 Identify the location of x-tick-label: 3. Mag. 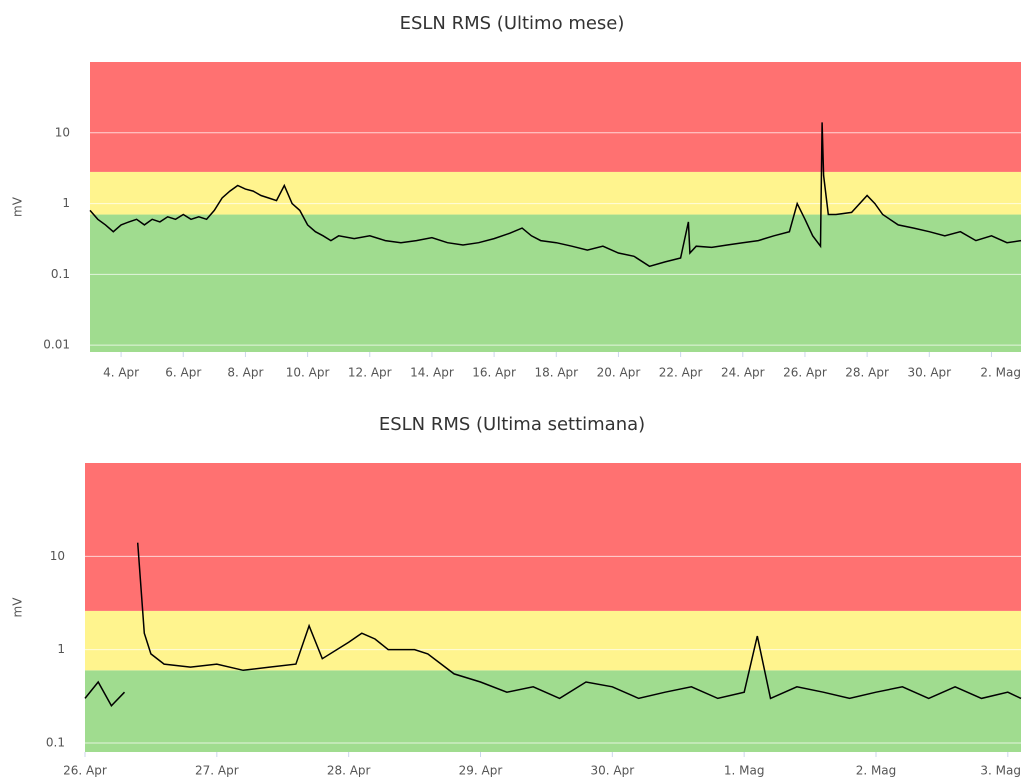
(1000, 771).